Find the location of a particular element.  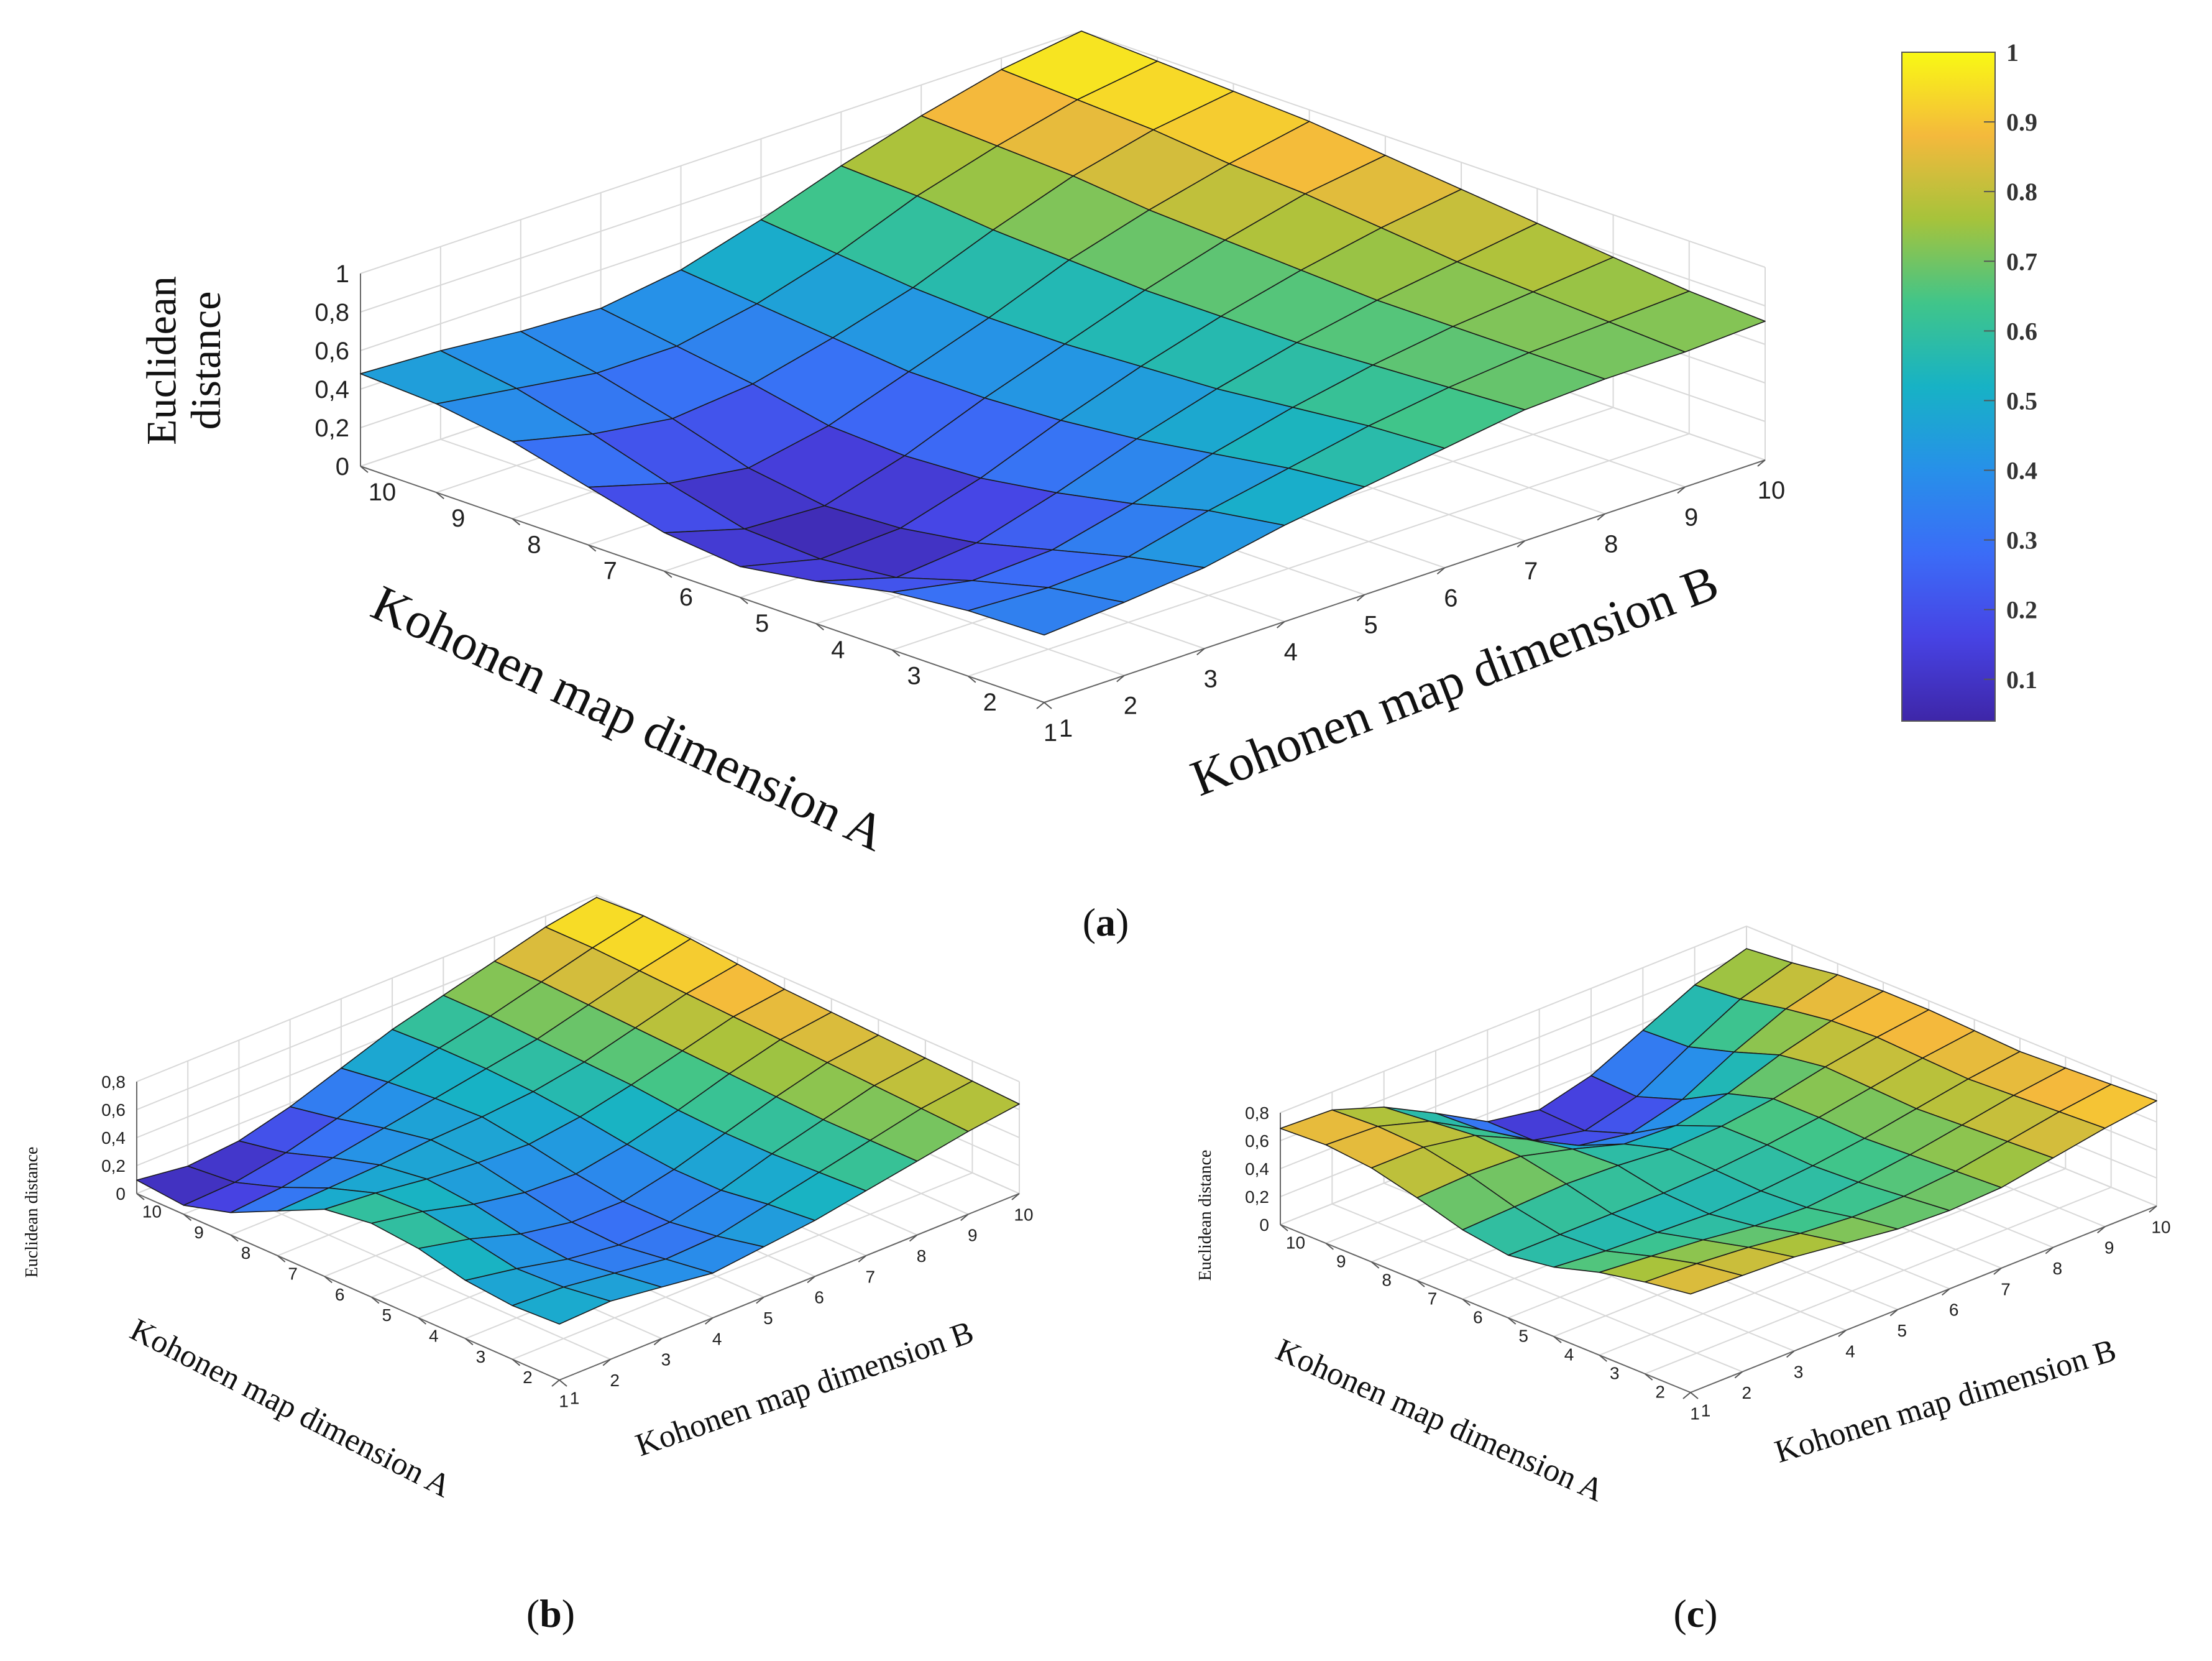

colorbar-tick: 0.9 is located at coordinates (2022, 122).